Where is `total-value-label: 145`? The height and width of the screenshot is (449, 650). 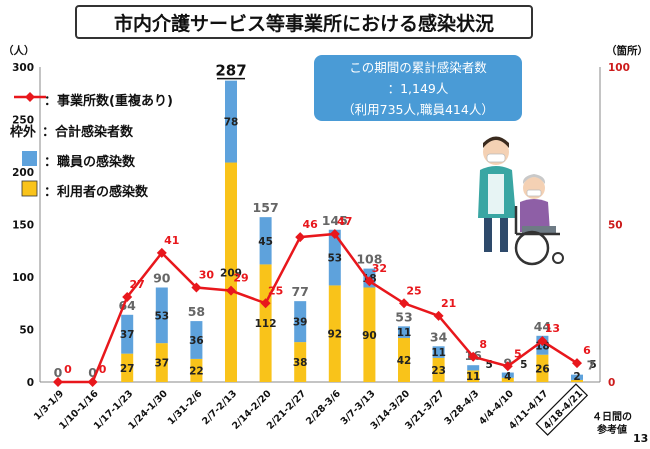 total-value-label: 145 is located at coordinates (335, 220).